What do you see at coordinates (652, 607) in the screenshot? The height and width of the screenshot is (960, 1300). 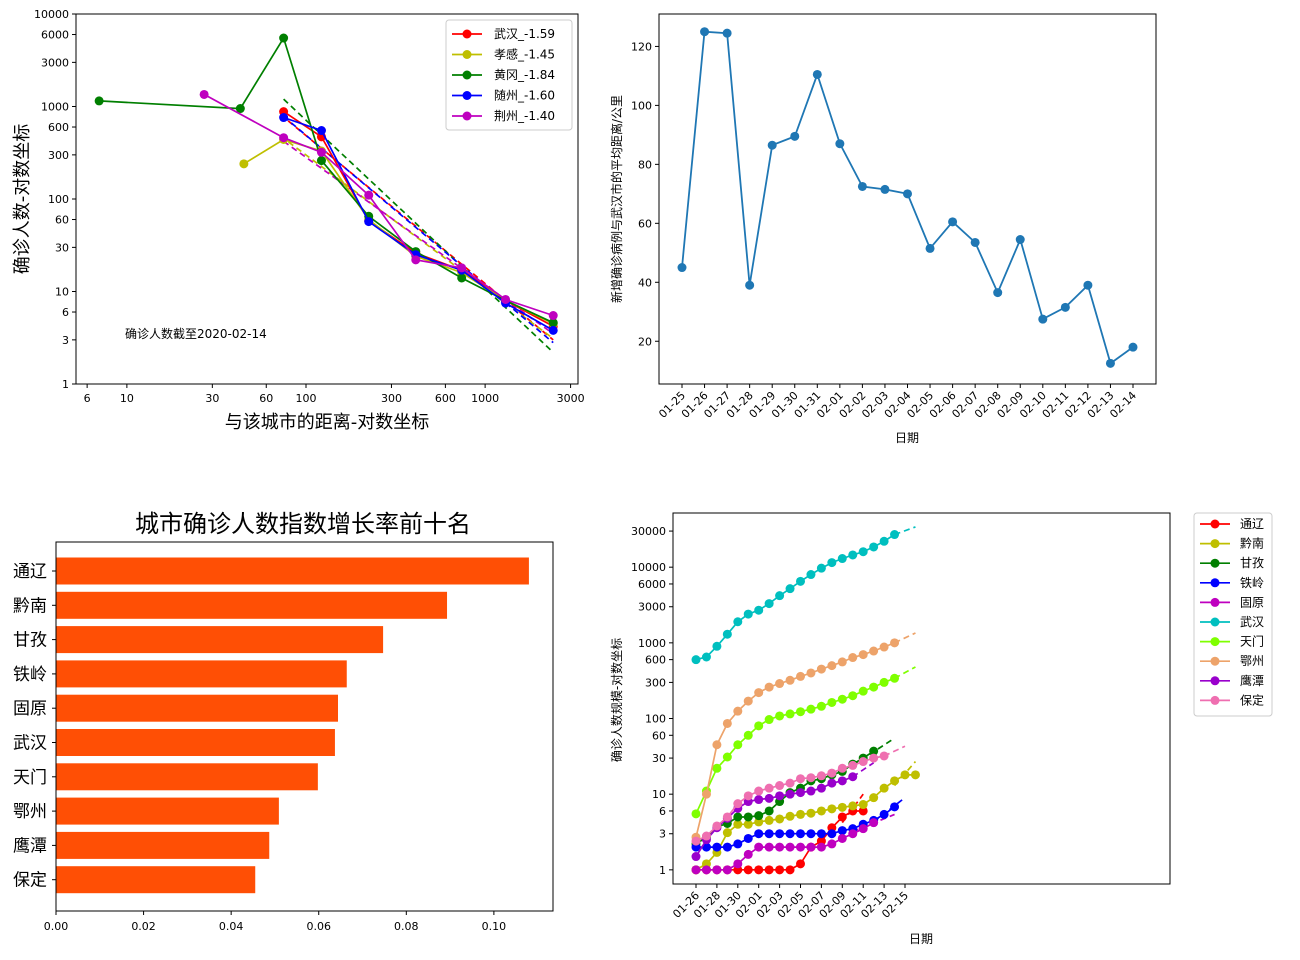 I see `chart4-ytick-label: 3000` at bounding box center [652, 607].